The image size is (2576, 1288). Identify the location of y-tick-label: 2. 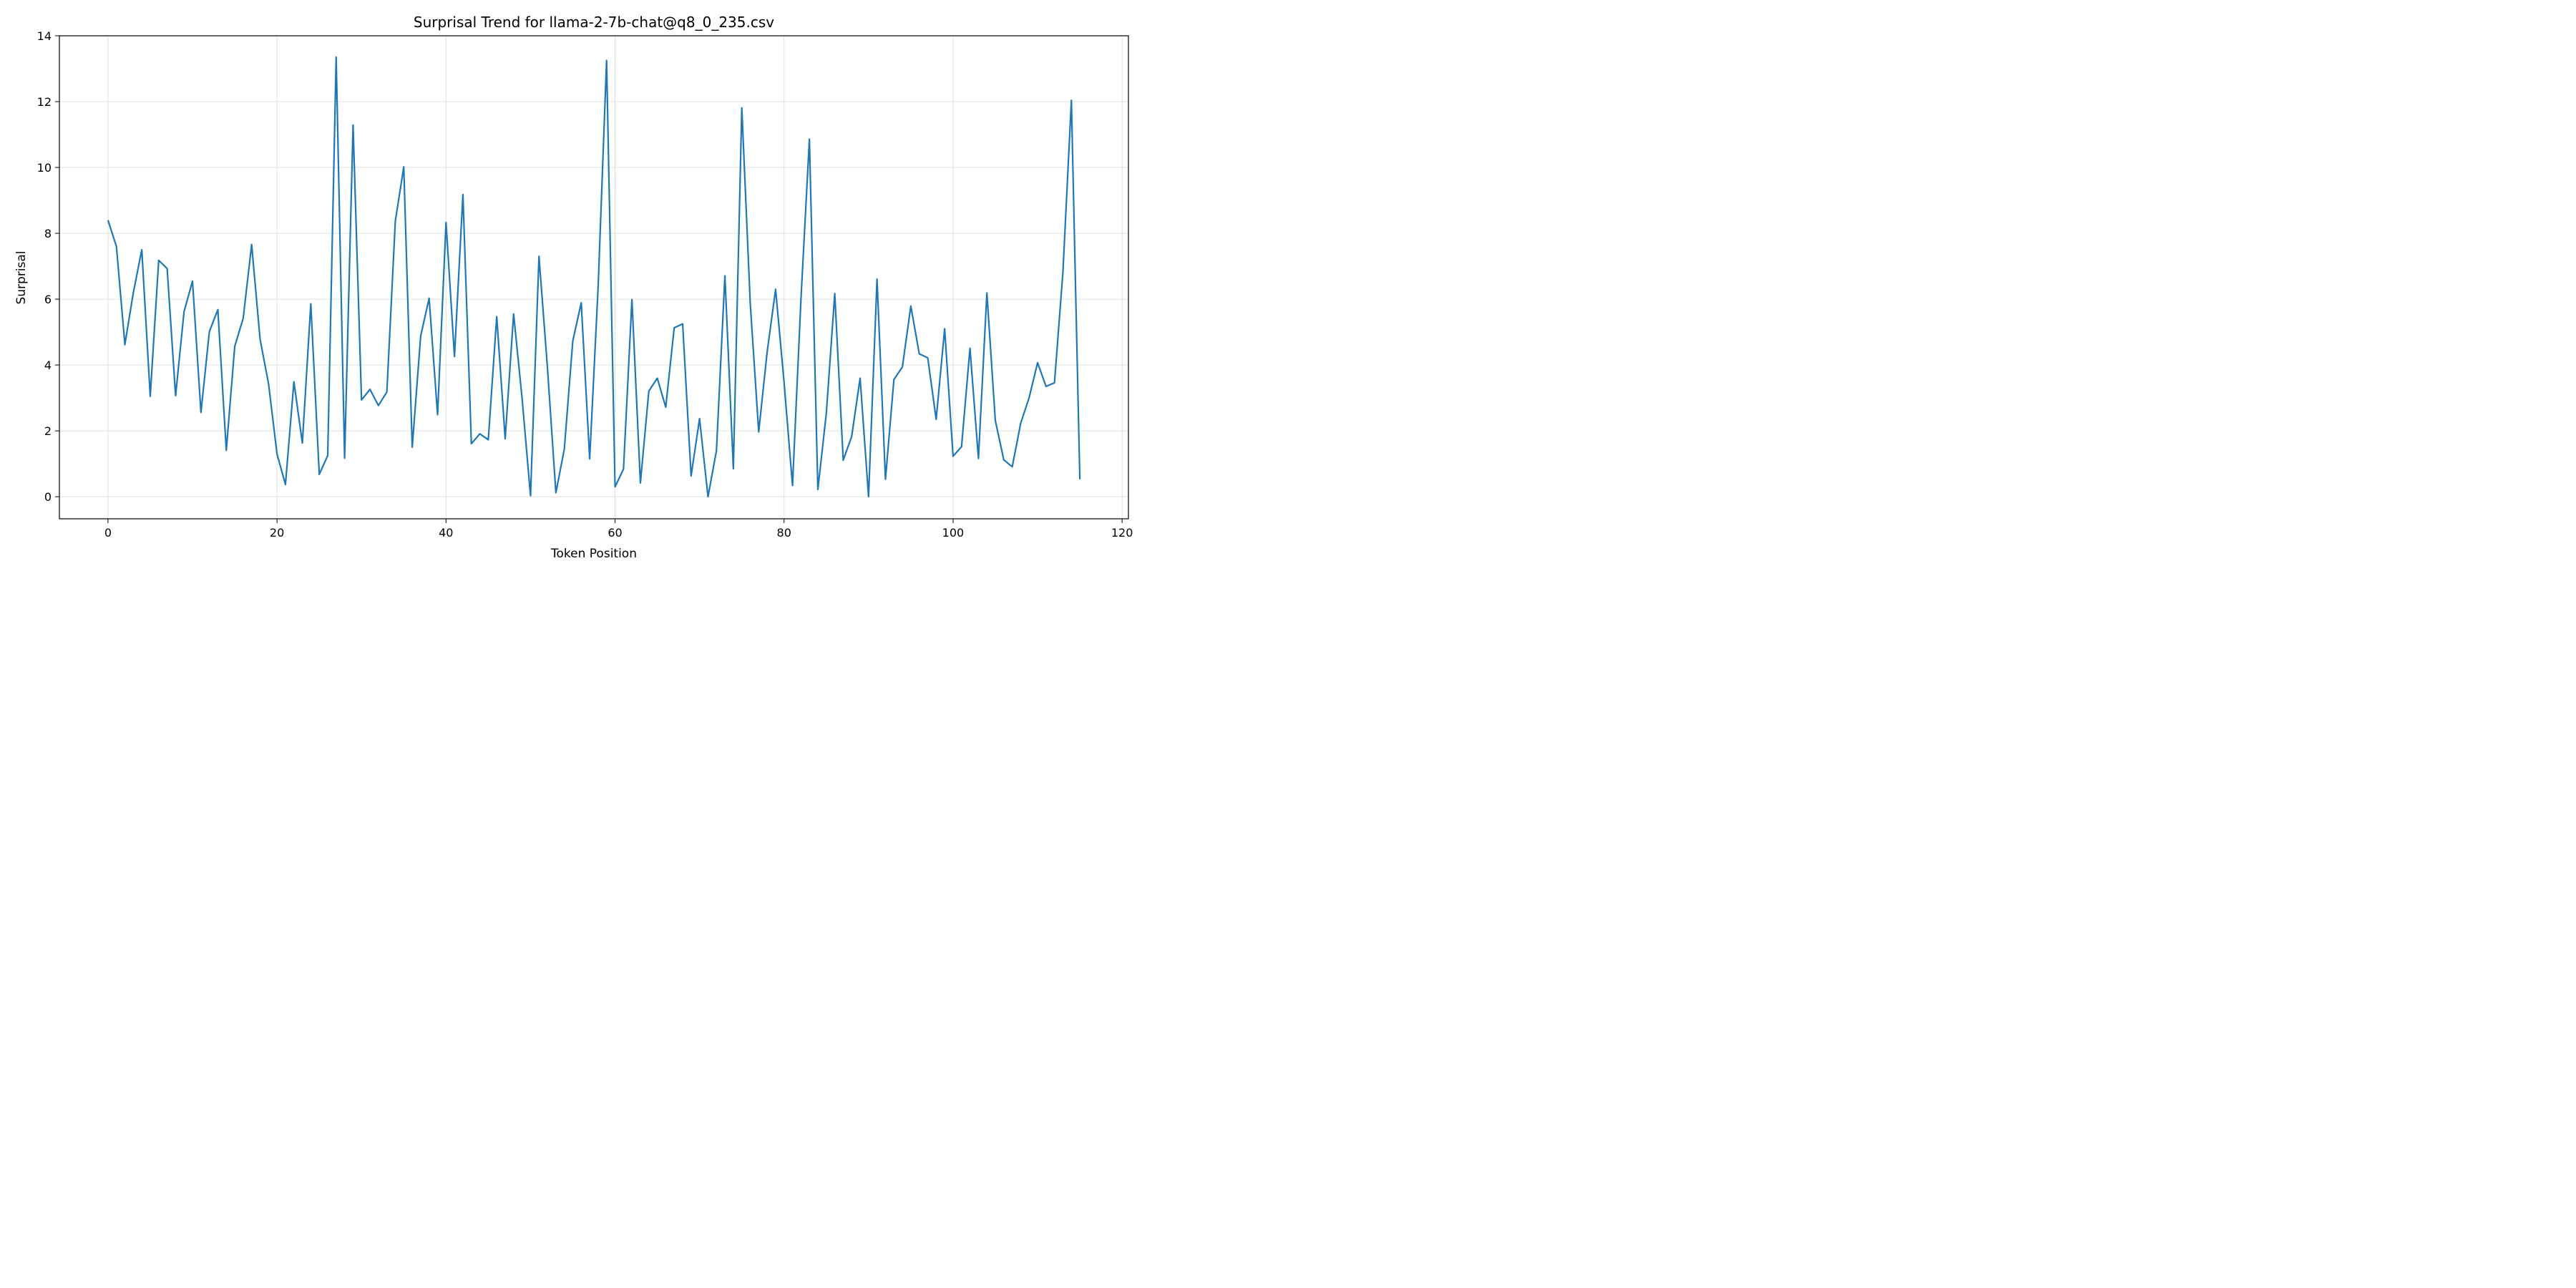
(48, 431).